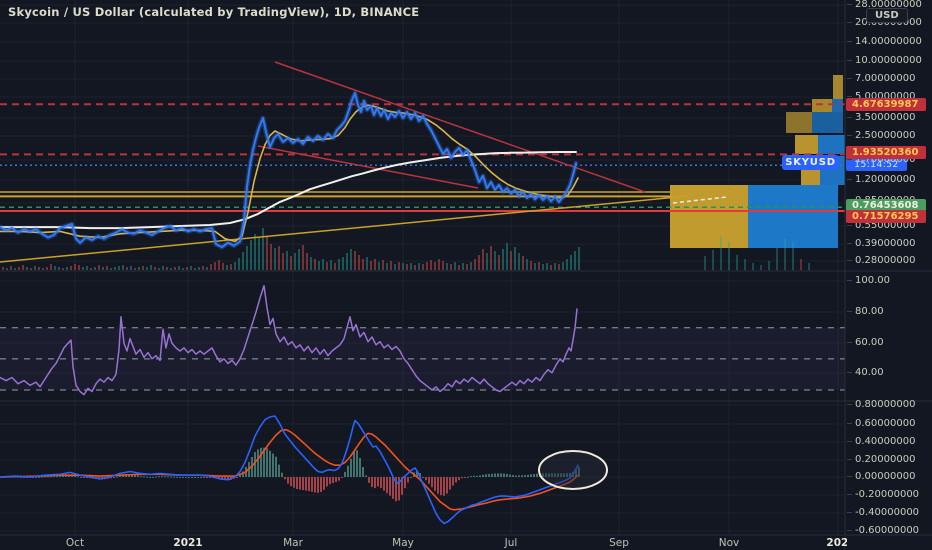  Describe the element at coordinates (709, 216) in the screenshot. I see `projection-box` at that location.